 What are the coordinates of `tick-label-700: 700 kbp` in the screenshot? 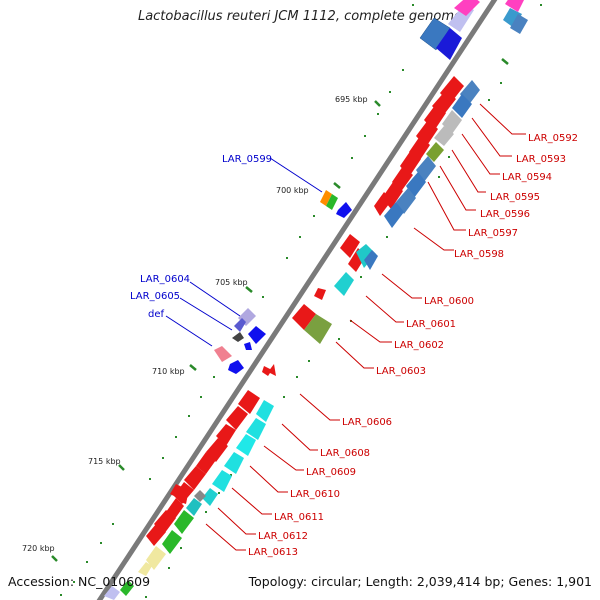 It's located at (292, 190).